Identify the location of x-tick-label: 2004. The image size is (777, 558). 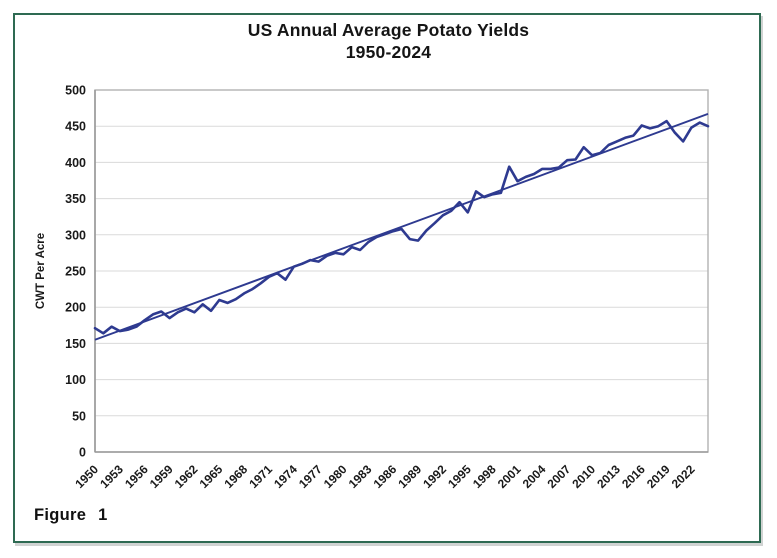
(534, 476).